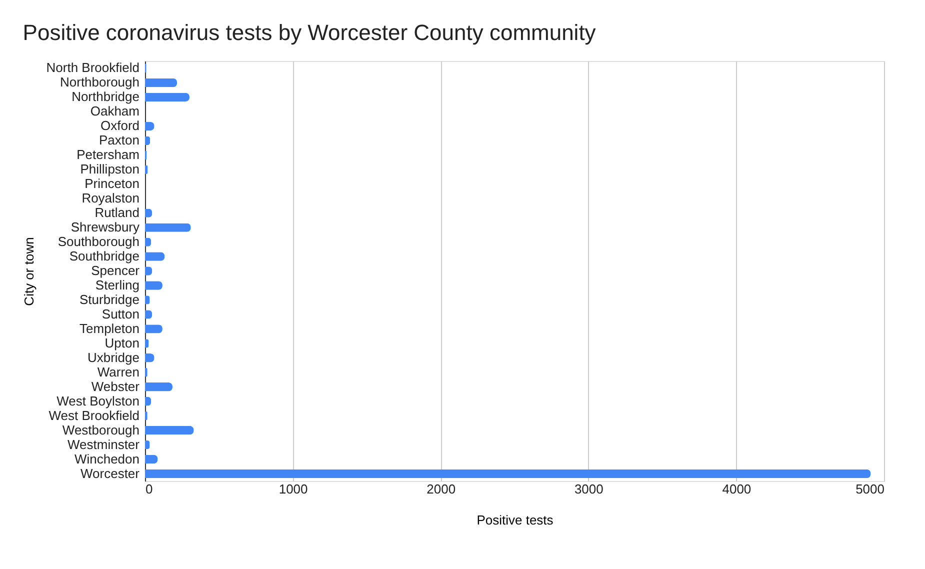  I want to click on y-tick-label: North Brookfield, so click(93, 68).